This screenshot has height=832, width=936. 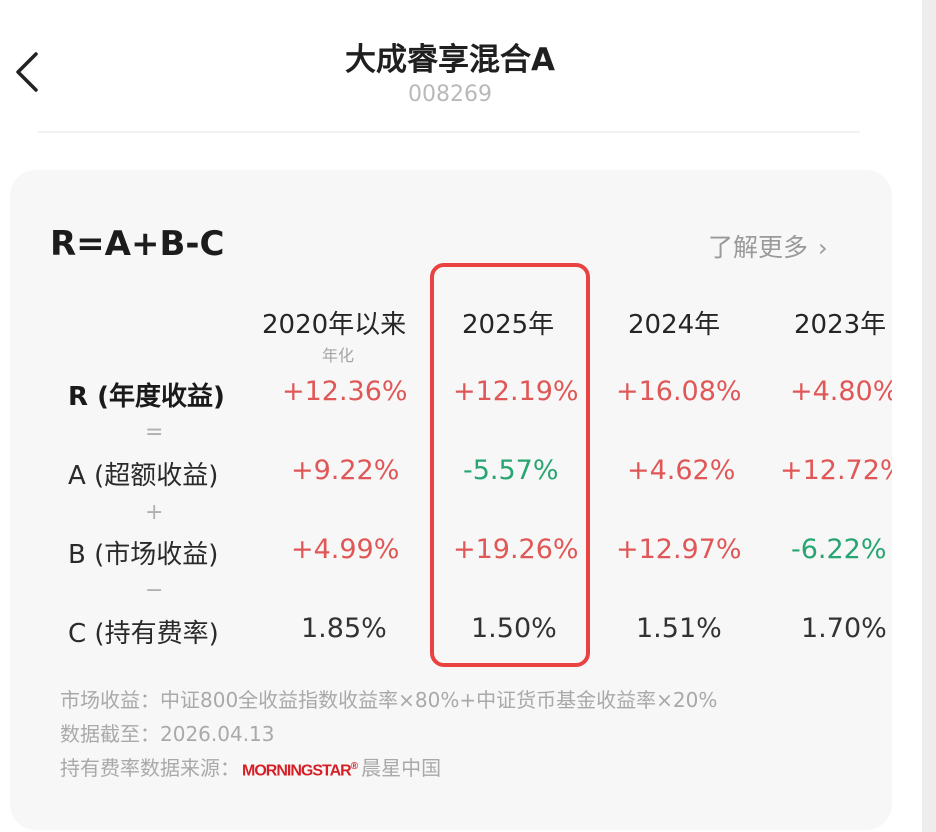 I want to click on row-label-c: C (持有费率), so click(x=143, y=634).